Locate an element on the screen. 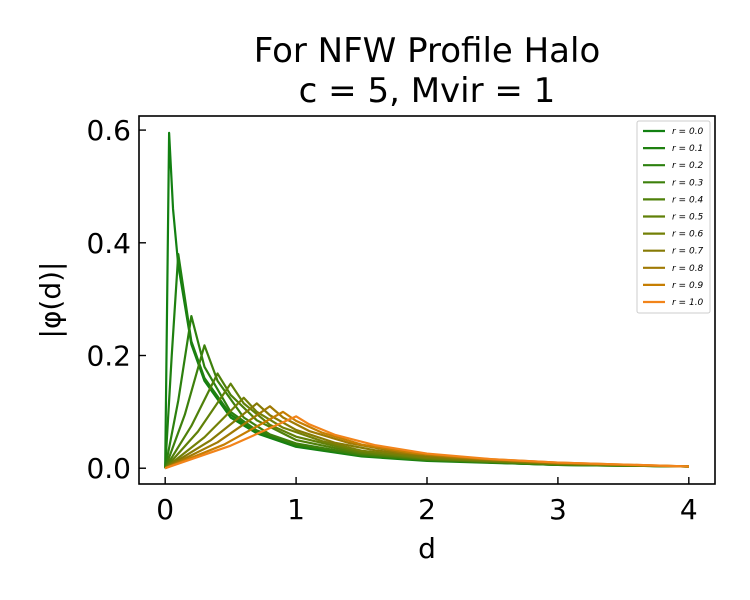 This screenshot has width=750, height=600. legend-label-10: r = 1.0 is located at coordinates (688, 303).